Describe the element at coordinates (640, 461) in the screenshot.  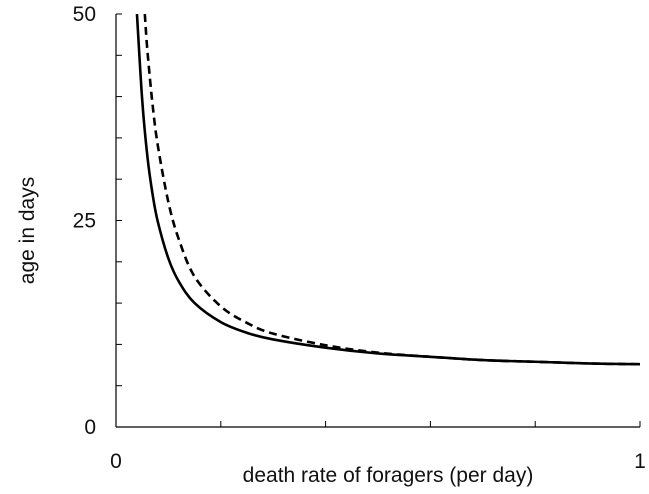
I see `x-tick-label: 1` at that location.